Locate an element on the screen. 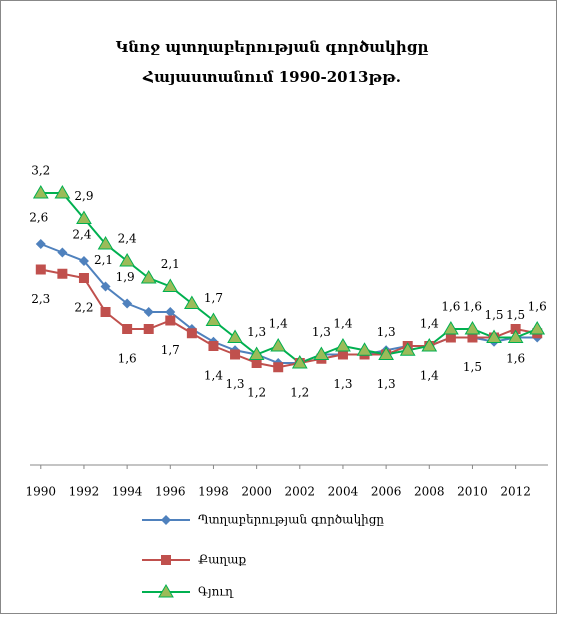 Image resolution: width=563 pixels, height=620 pixels. x-tick-label: 2004 is located at coordinates (343, 492).